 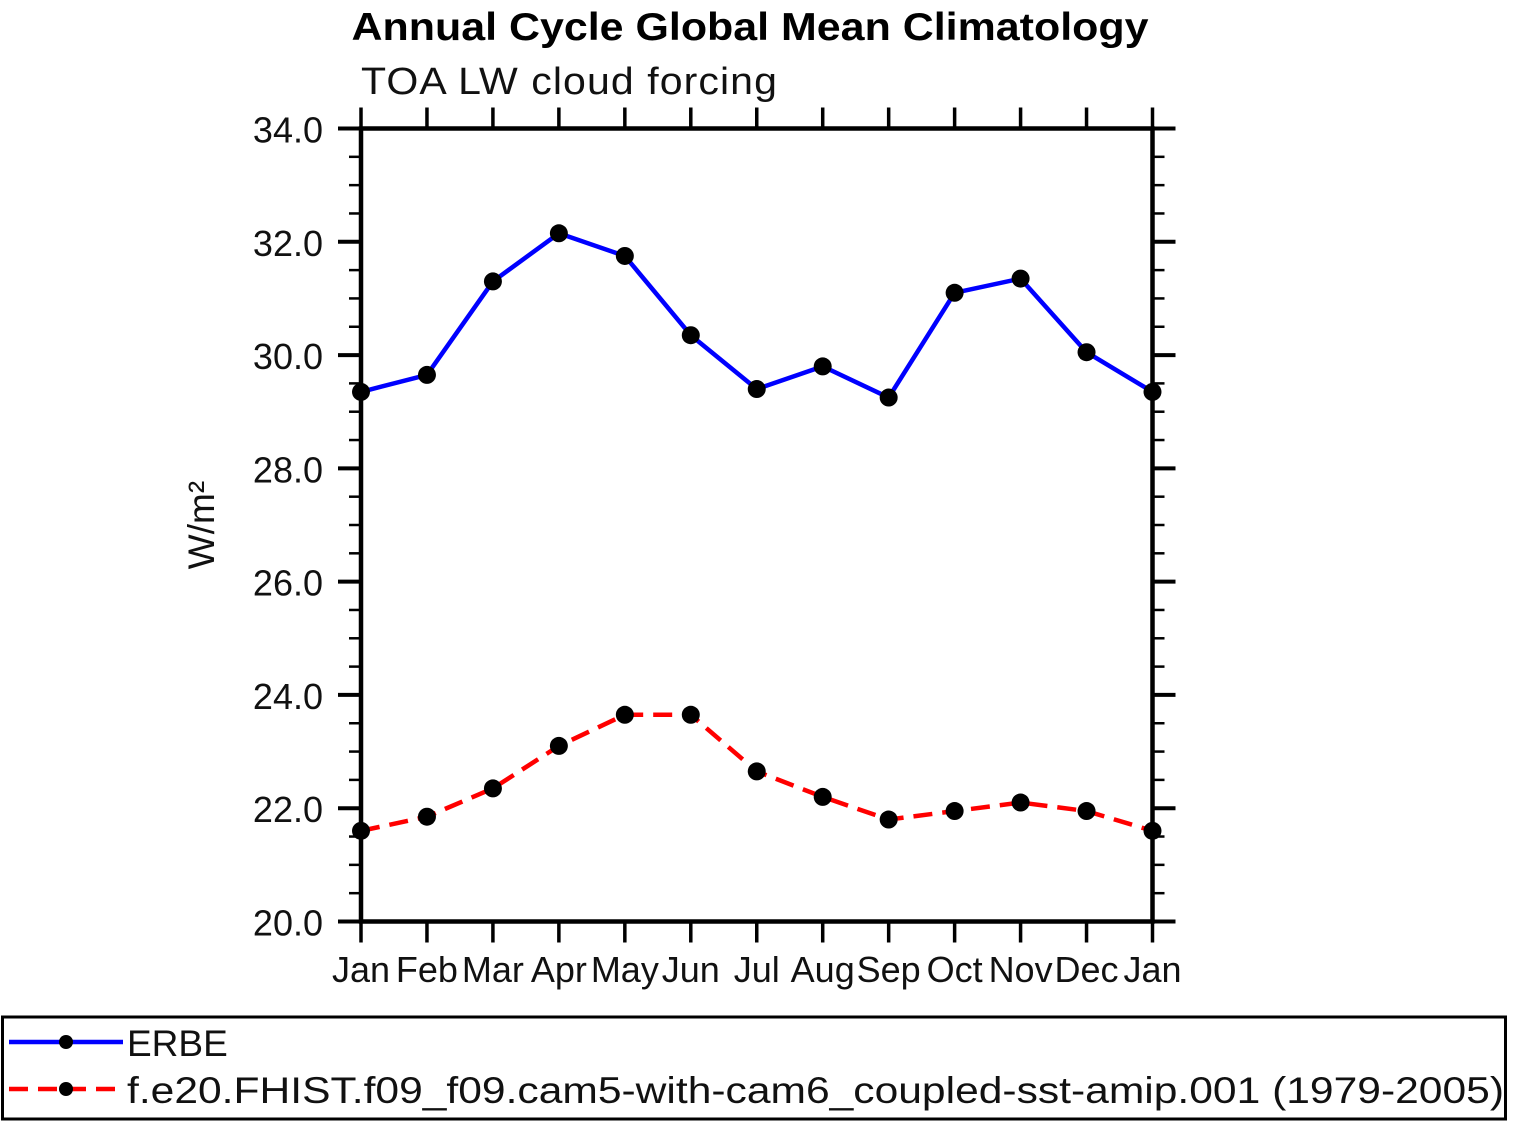 What do you see at coordinates (559, 969) in the screenshot?
I see `x-tick-label: Apr` at bounding box center [559, 969].